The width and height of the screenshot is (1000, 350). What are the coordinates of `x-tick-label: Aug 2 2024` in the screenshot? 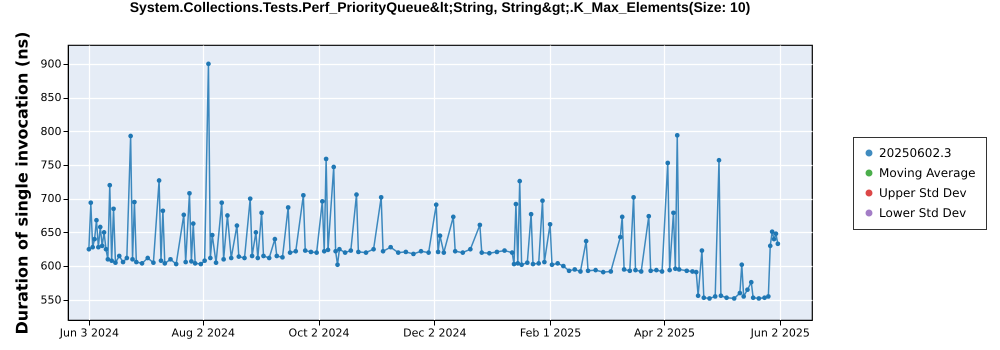 It's located at (203, 333).